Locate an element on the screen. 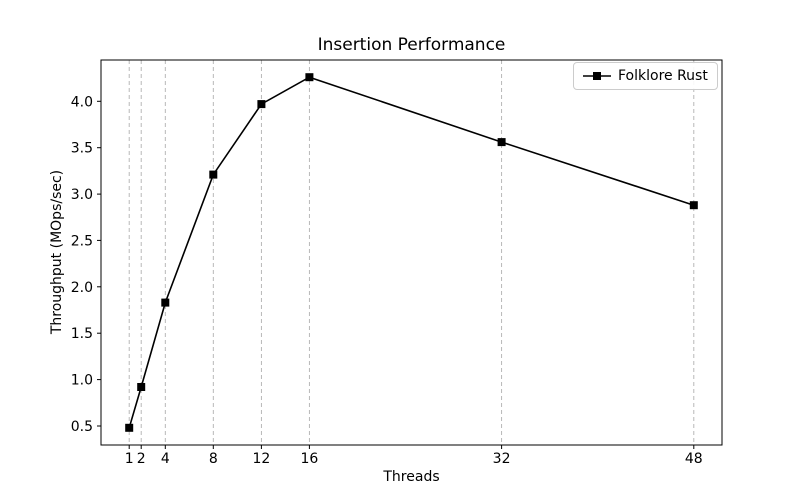 Image resolution: width=800 pixels, height=500 pixels. x-tick-label: 1 is located at coordinates (129, 459).